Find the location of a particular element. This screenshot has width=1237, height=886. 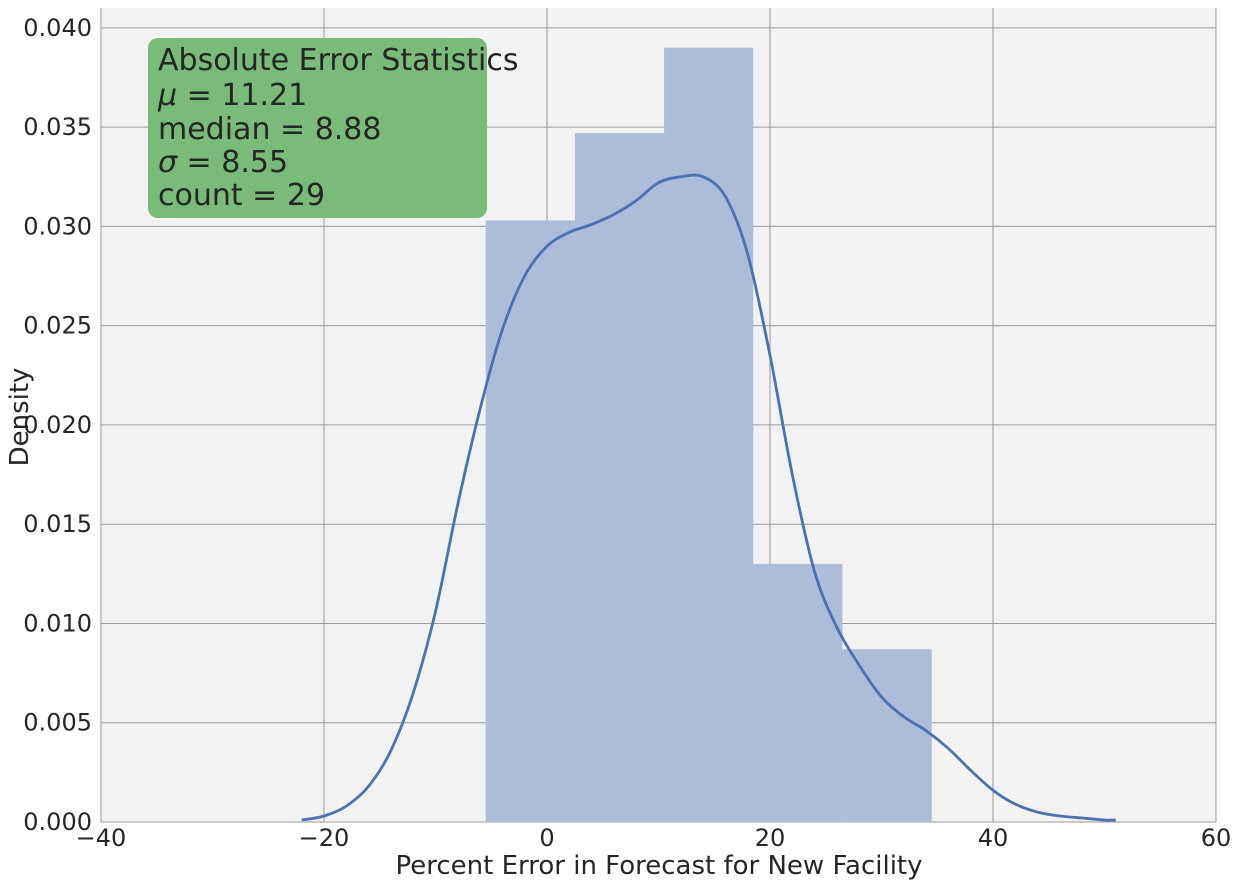

stats-count-symbol: count is located at coordinates (200, 195).